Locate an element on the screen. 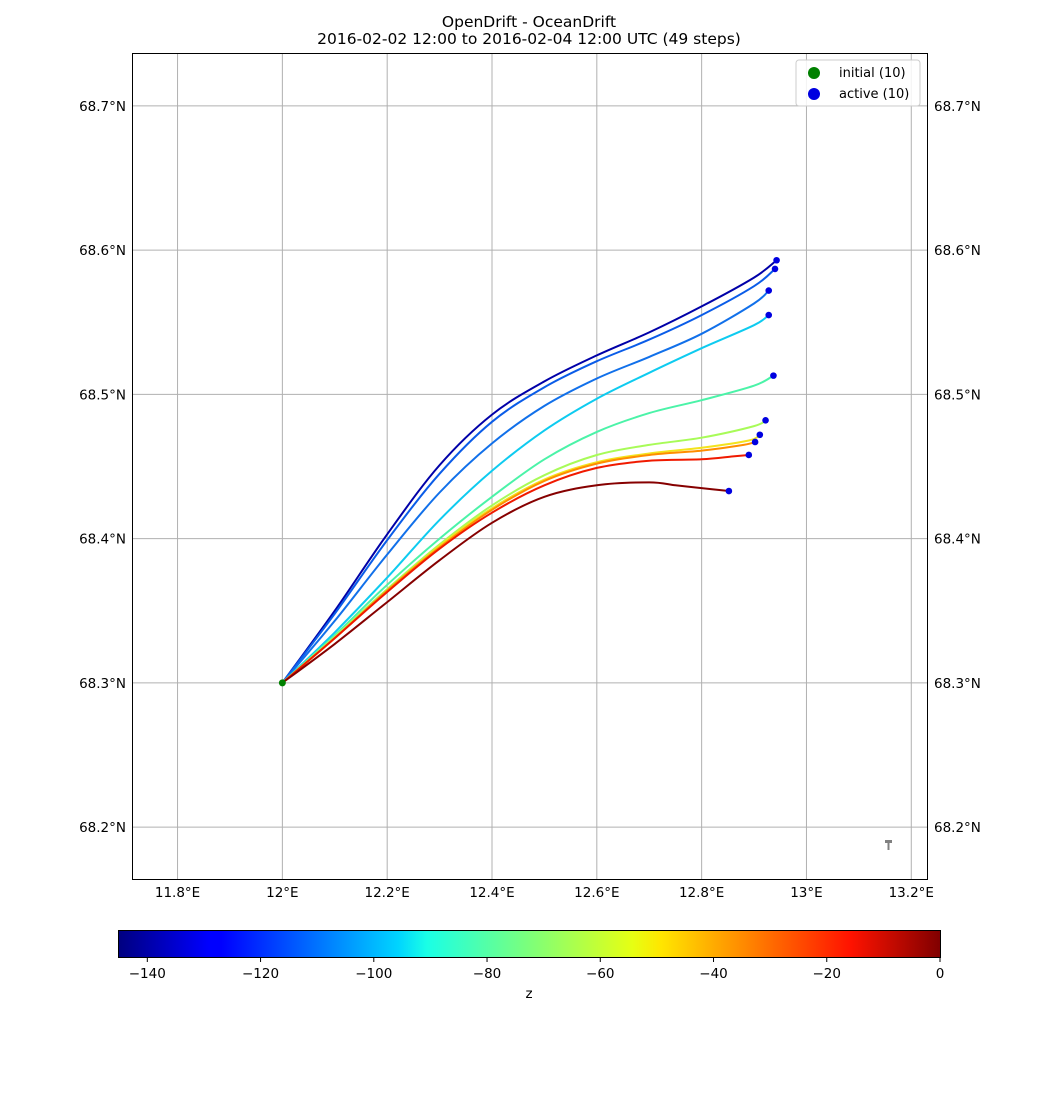  colorbar-ticks: −140 −120 −100 −80 −60 −40 −20 0 is located at coordinates (537, 970).